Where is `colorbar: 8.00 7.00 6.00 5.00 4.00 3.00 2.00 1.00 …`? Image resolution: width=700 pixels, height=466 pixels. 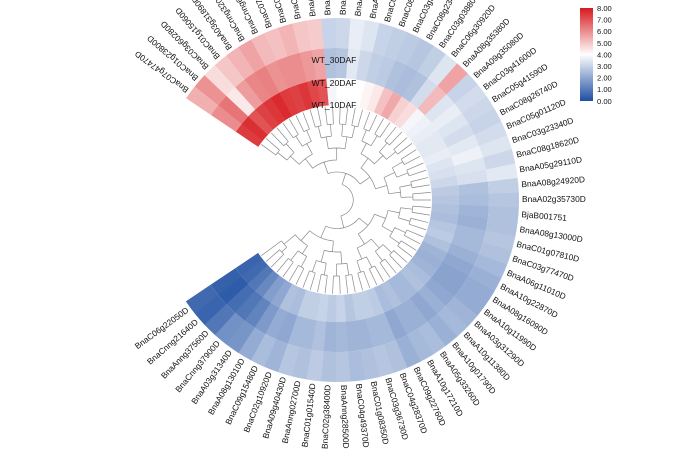
colorbar: 8.00 7.00 6.00 5.00 4.00 3.00 2.00 1.00 … is located at coordinates (596, 55).